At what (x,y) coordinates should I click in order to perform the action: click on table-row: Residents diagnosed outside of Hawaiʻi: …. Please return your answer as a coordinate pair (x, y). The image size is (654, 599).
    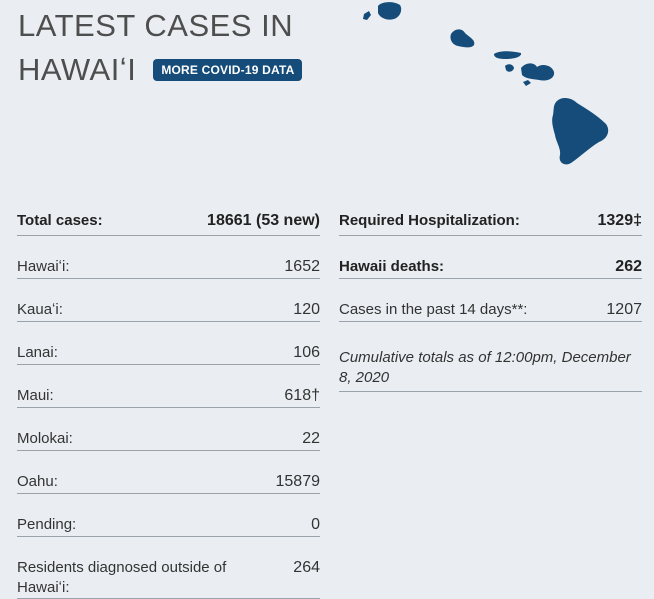
    Looking at the image, I should click on (168, 578).